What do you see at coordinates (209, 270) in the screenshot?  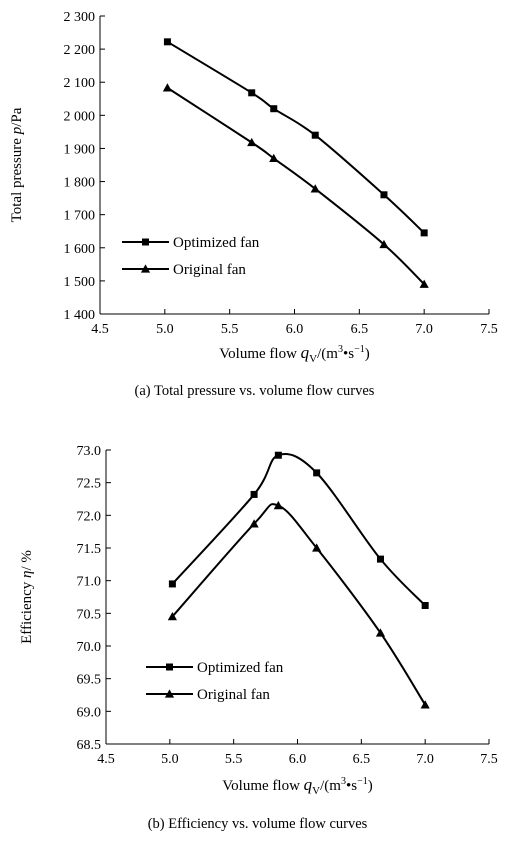 I see `chart-a-legend-label: Original fan` at bounding box center [209, 270].